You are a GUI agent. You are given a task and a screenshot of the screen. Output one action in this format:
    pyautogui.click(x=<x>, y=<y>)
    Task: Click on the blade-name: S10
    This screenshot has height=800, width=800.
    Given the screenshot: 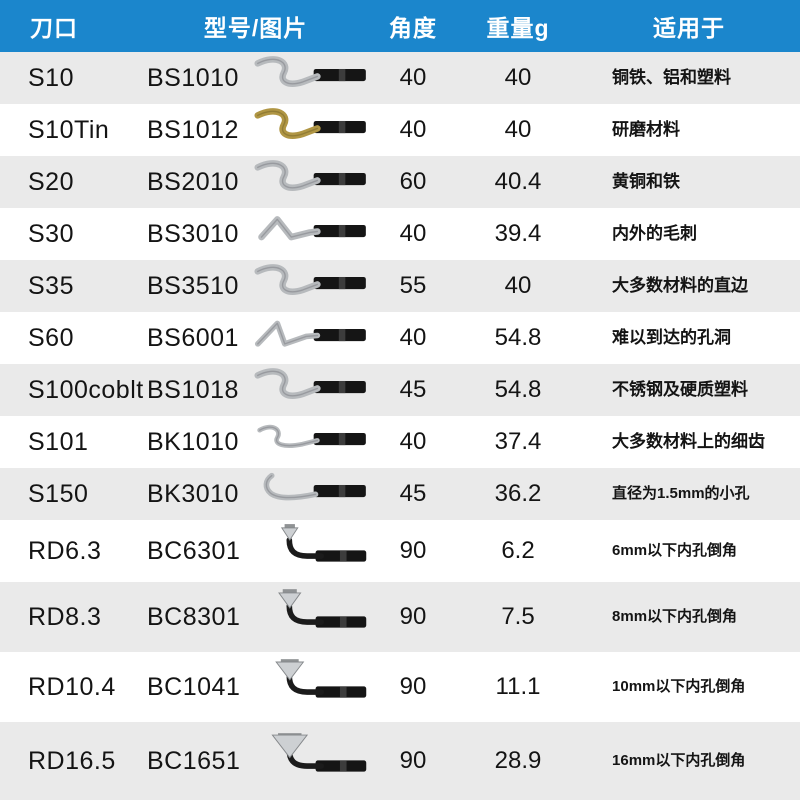 What is the action you would take?
    pyautogui.click(x=51, y=77)
    